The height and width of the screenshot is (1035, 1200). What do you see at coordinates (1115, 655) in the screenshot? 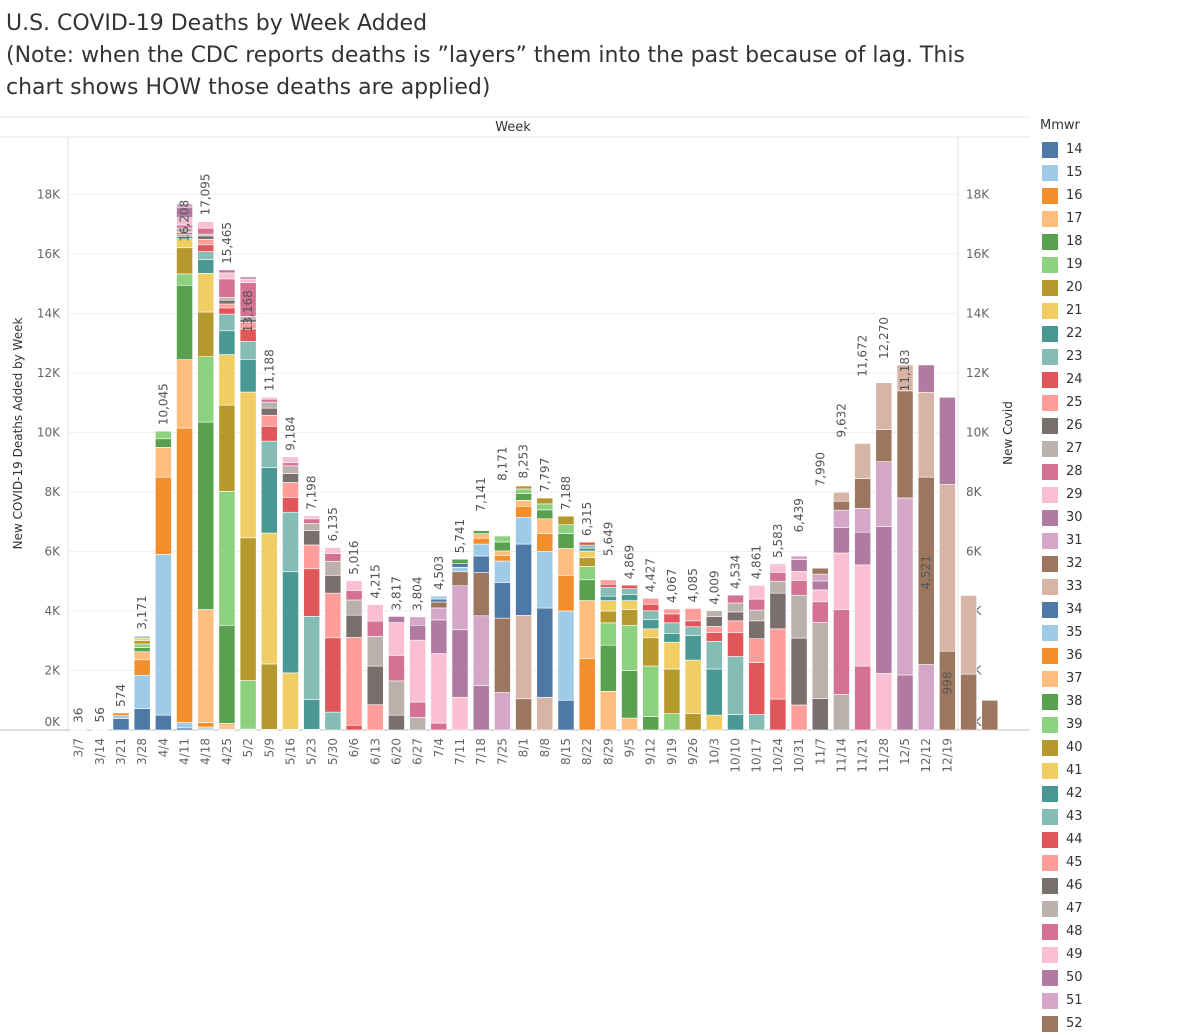
I see `legend-item: 36` at bounding box center [1115, 655].